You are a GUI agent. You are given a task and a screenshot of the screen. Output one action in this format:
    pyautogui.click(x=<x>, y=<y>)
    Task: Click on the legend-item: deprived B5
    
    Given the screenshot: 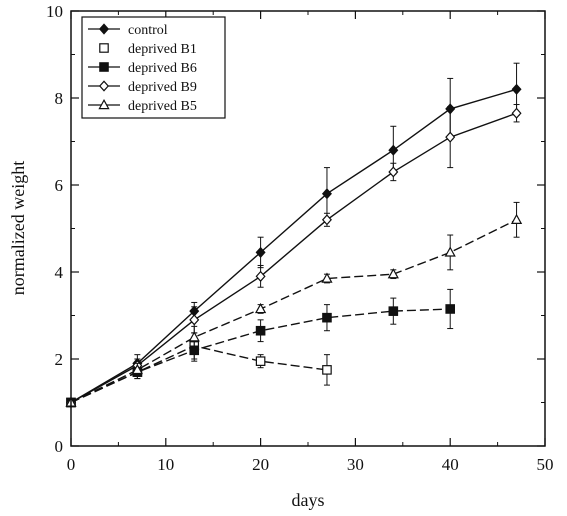 What is the action you would take?
    pyautogui.click(x=142, y=106)
    